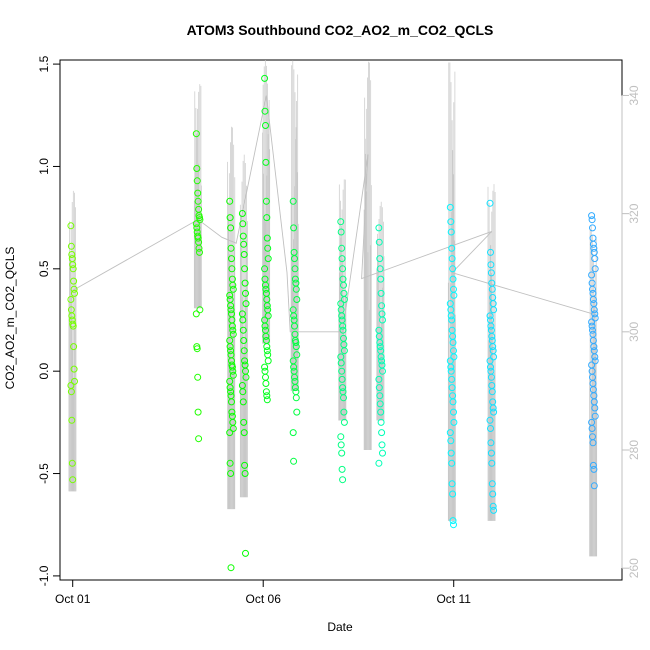 Image resolution: width=650 pixels, height=650 pixels. What do you see at coordinates (44, 575) in the screenshot?
I see `y-tick-label: -1.0` at bounding box center [44, 575].